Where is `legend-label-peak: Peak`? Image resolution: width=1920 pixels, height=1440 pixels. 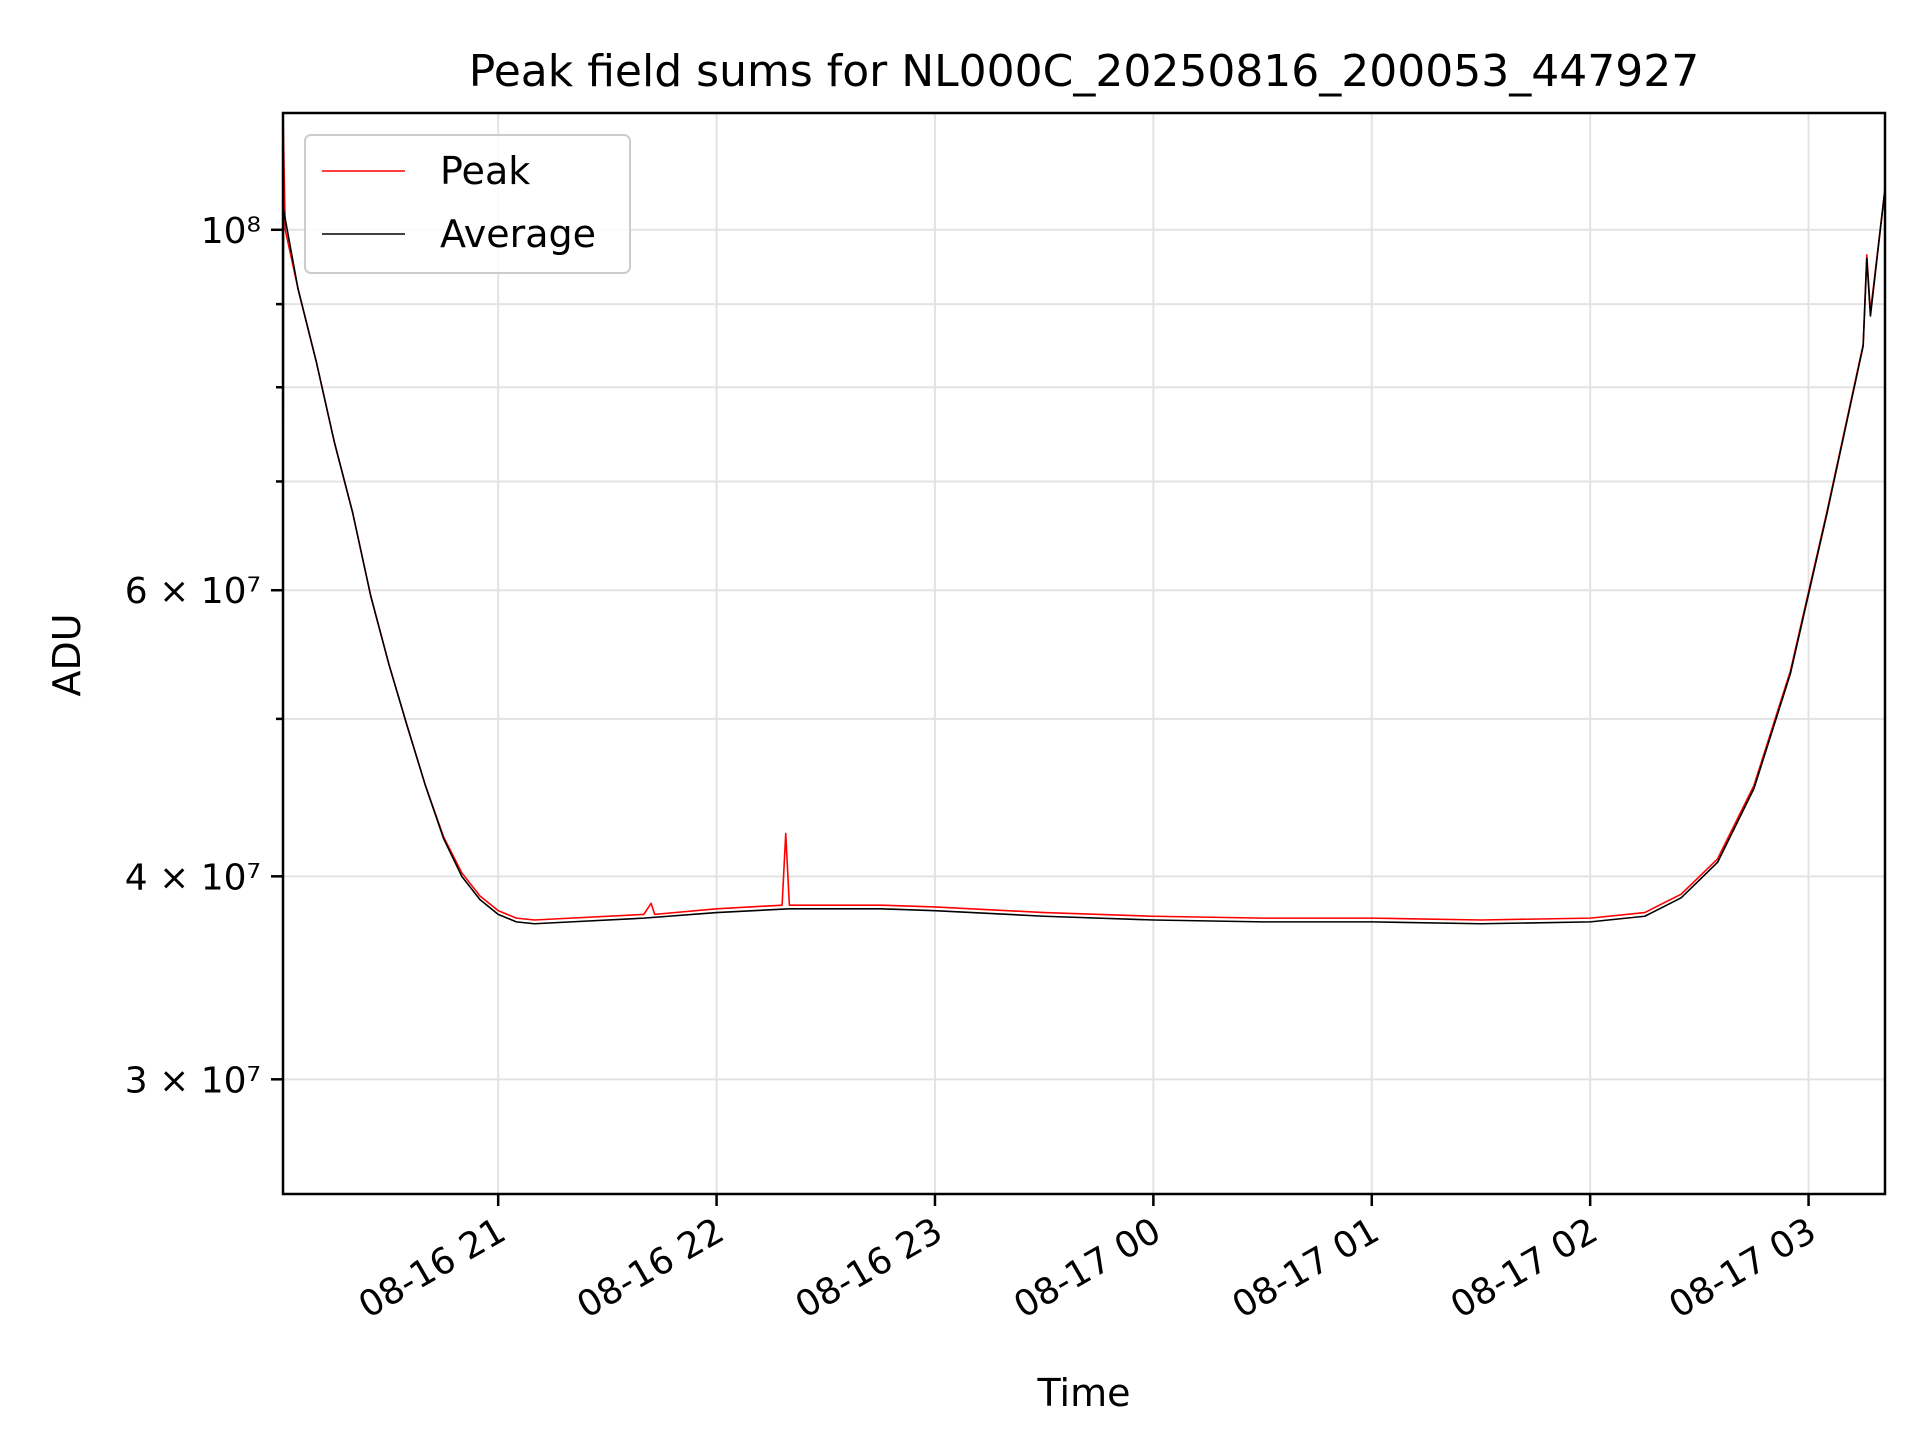 legend-label-peak: Peak is located at coordinates (485, 171).